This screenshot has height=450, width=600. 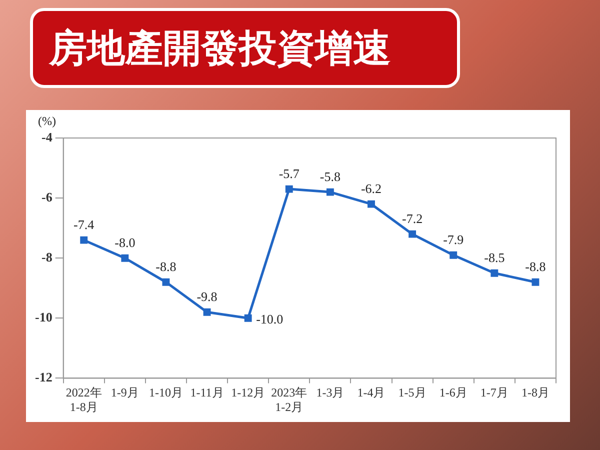 What do you see at coordinates (453, 240) in the screenshot?
I see `data-label: -7.9` at bounding box center [453, 240].